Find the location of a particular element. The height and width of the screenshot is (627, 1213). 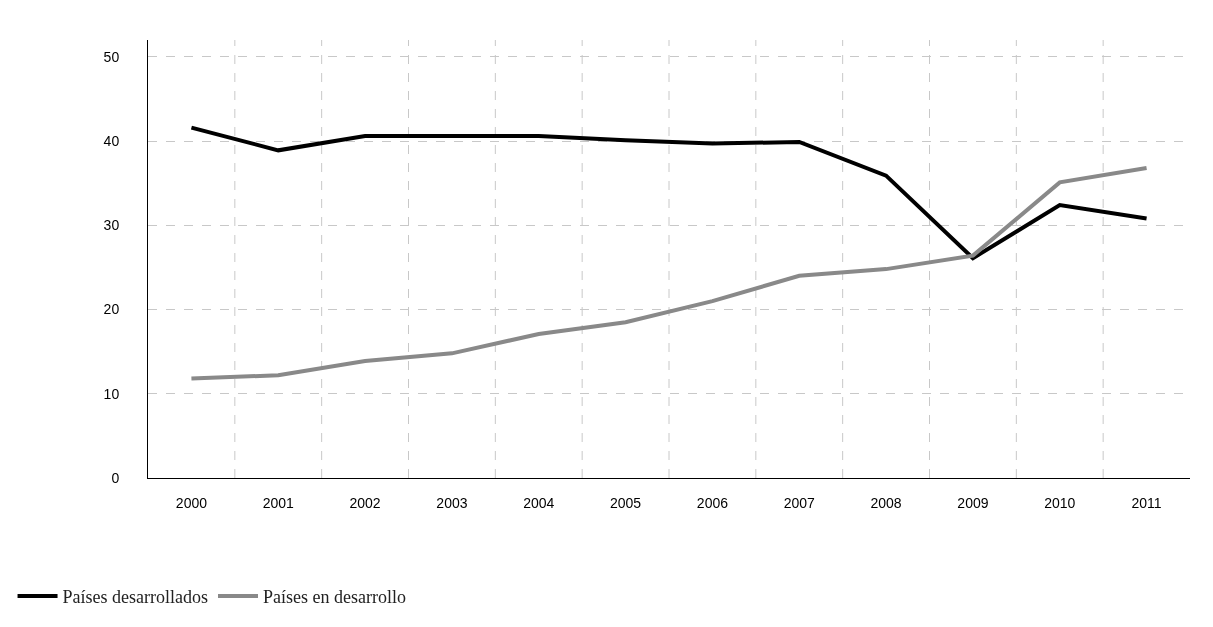

y-tick-label: 50 is located at coordinates (111, 56).